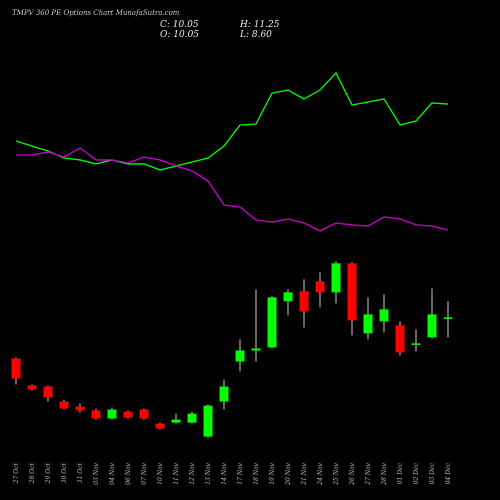 The image size is (500, 500). What do you see at coordinates (416, 473) in the screenshot?
I see `x-tick-label: 02 Dec` at bounding box center [416, 473].